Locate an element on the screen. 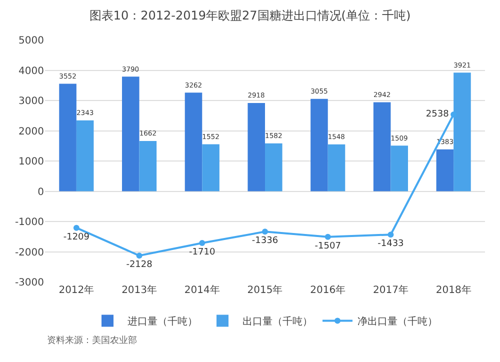 The image size is (500, 362). x-tick-label: 2017年 is located at coordinates (390, 290).